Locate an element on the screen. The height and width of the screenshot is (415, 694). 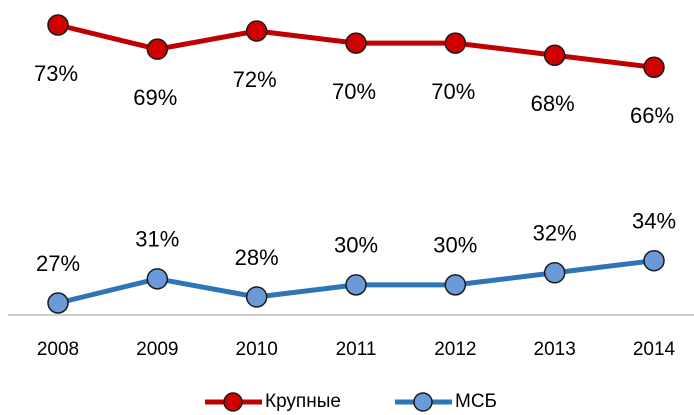
legend-label: МСБ is located at coordinates (476, 401).